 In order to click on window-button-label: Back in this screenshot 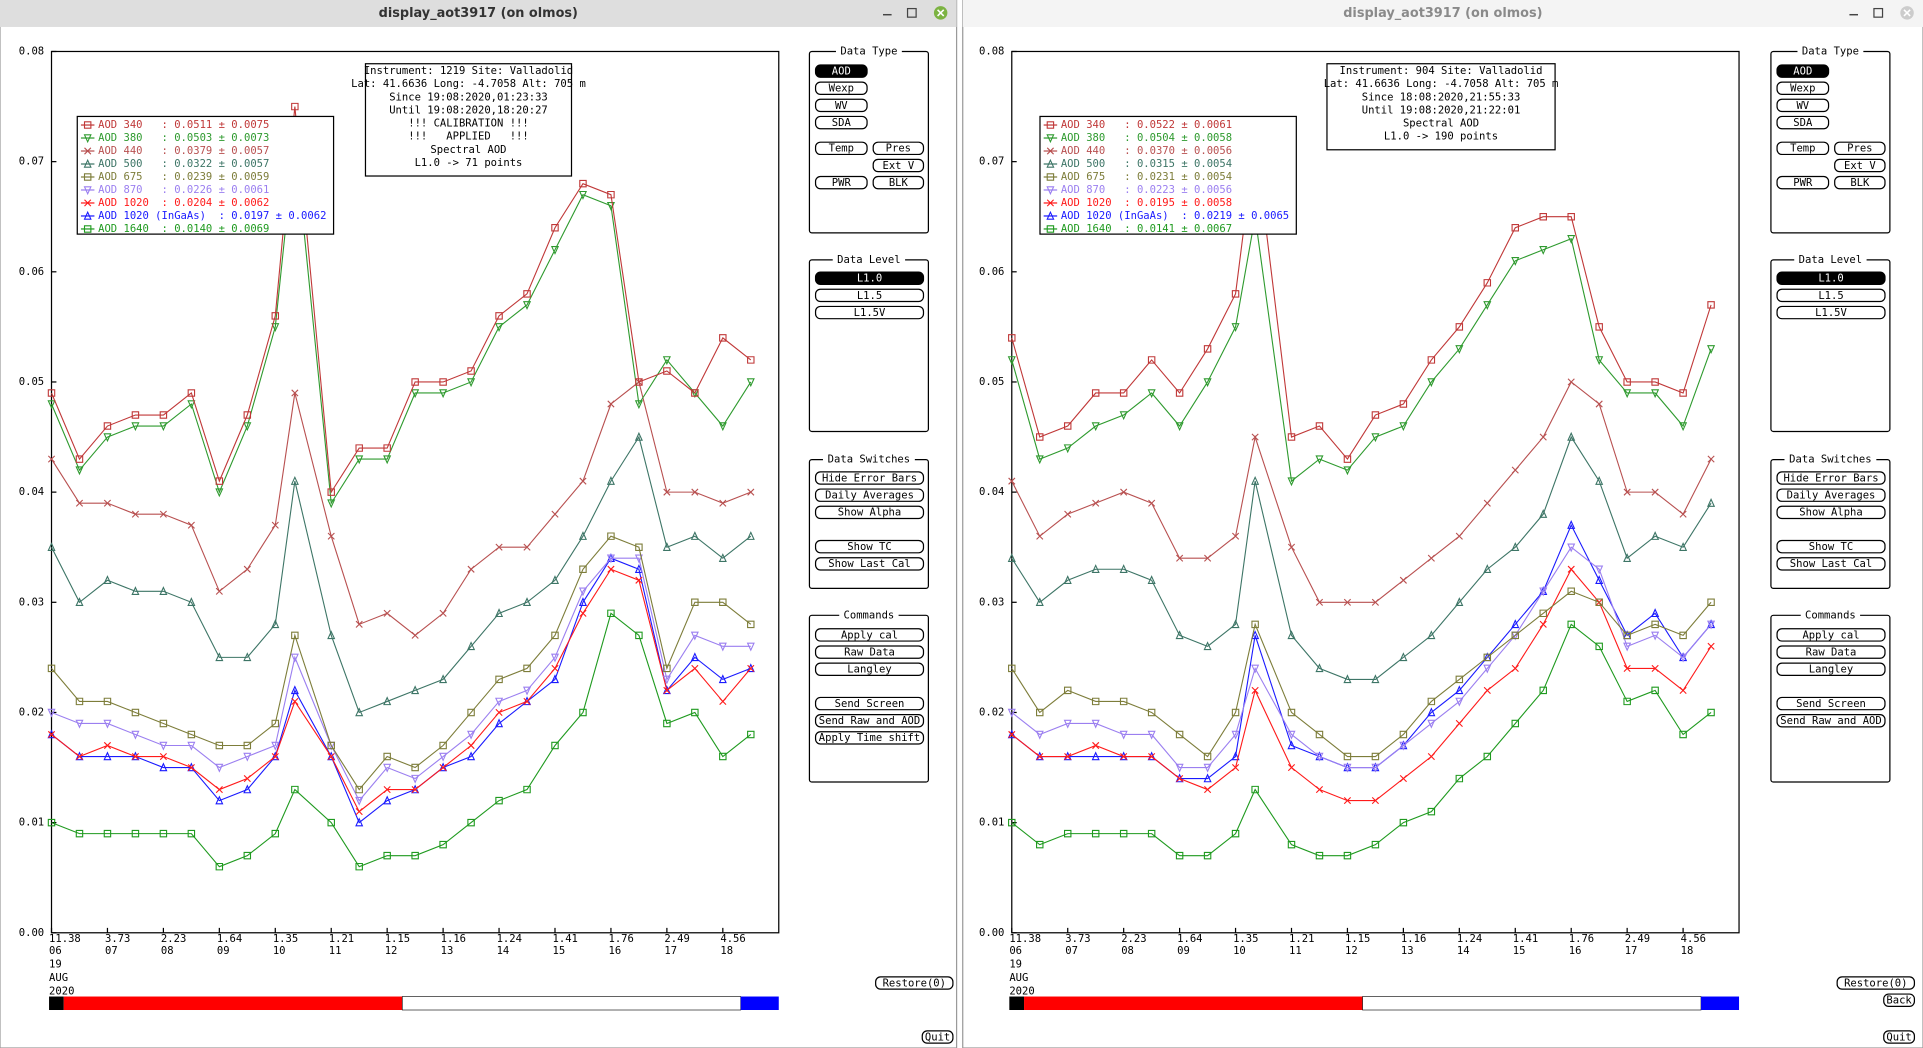, I will do `click(1899, 1001)`.